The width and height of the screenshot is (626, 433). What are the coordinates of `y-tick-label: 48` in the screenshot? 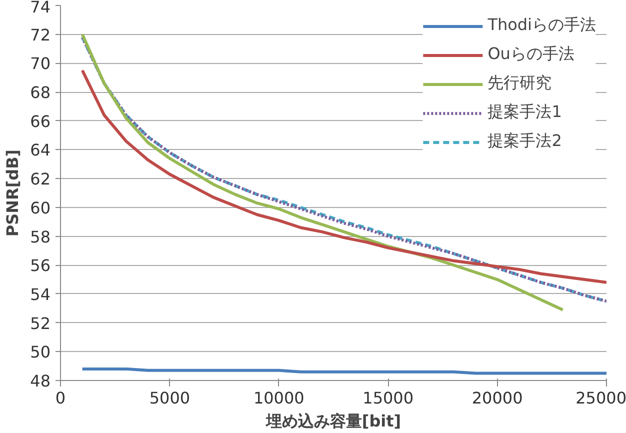 It's located at (40, 381).